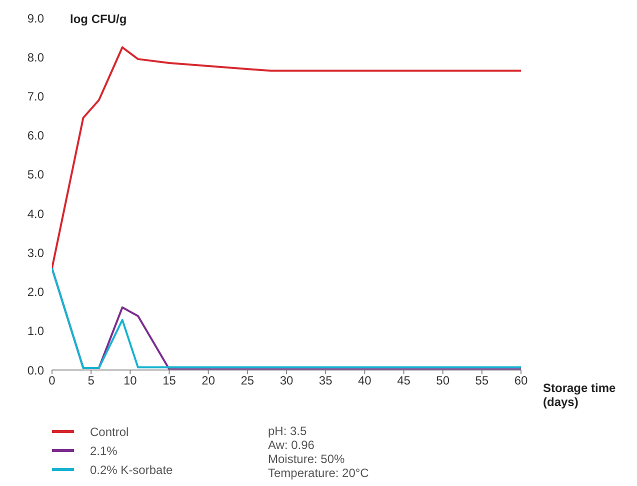  What do you see at coordinates (35, 213) in the screenshot?
I see `y-tick-label: 4.0` at bounding box center [35, 213].